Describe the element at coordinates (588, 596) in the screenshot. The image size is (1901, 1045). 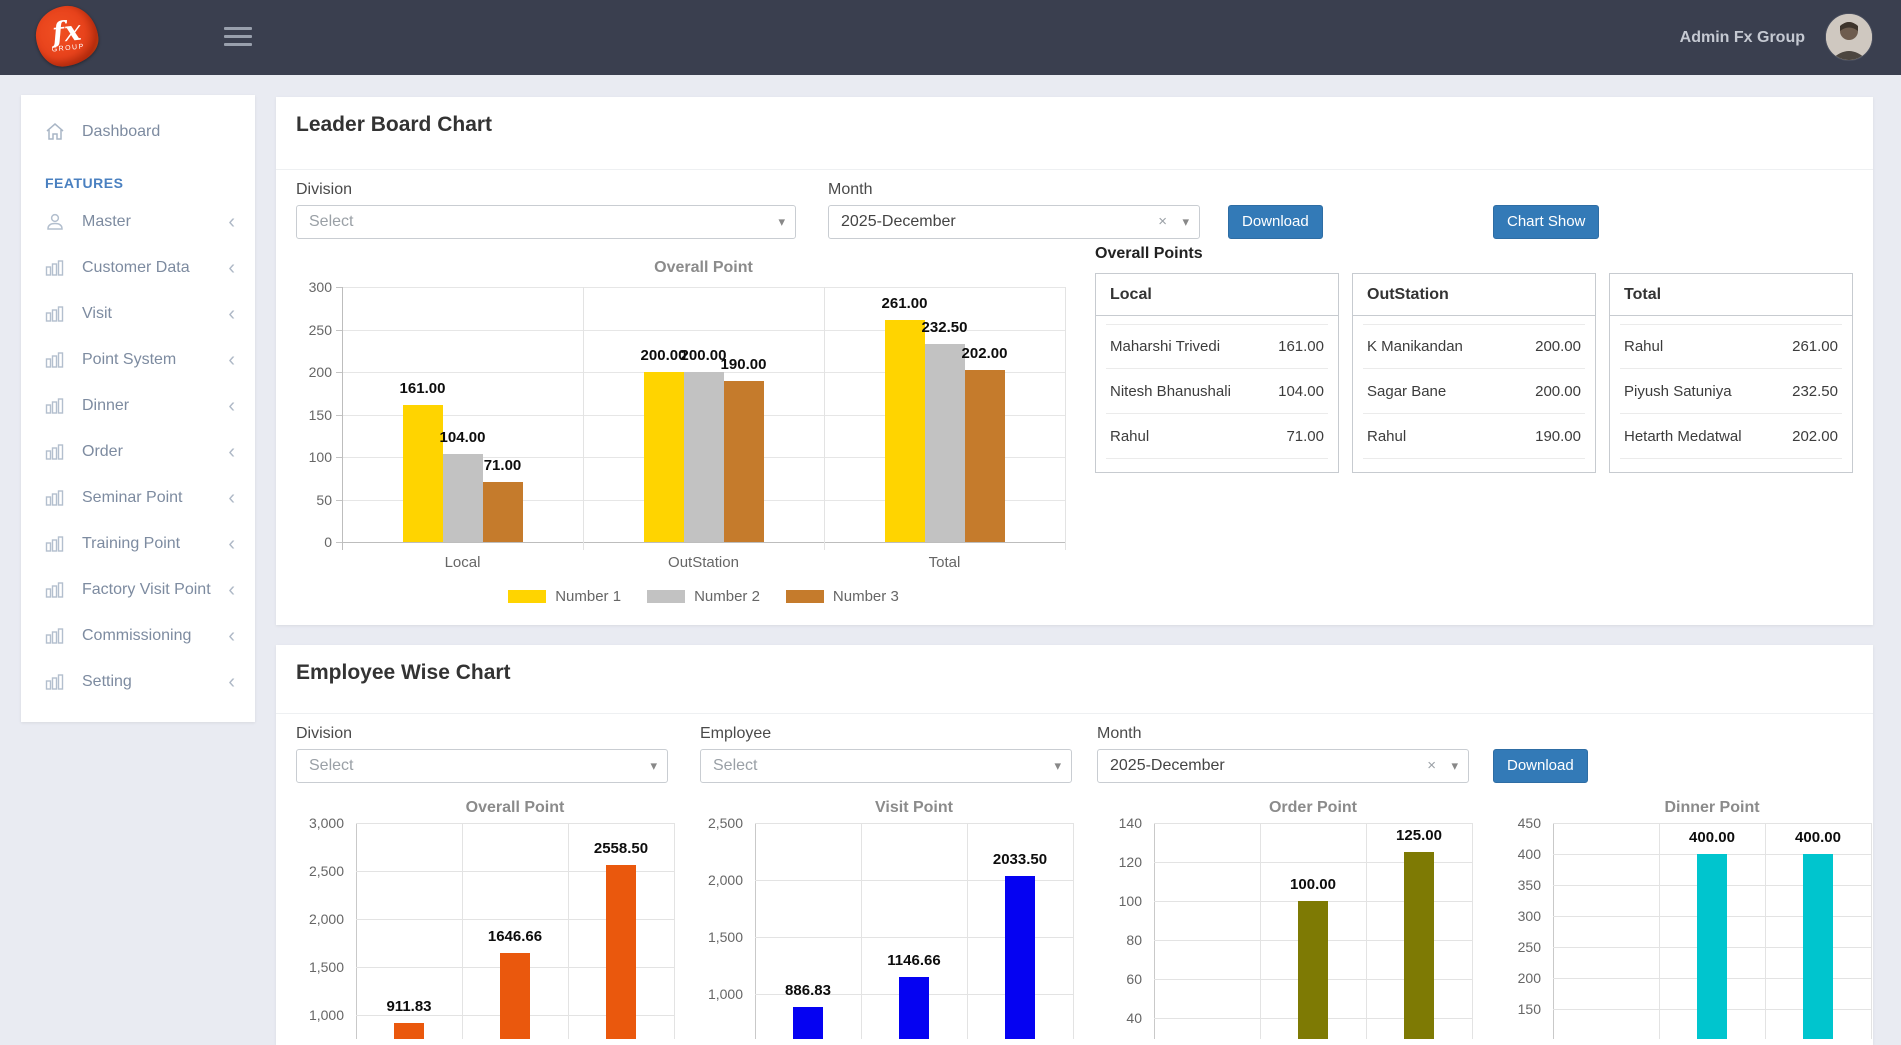
I see `legend-label: Number 1` at that location.